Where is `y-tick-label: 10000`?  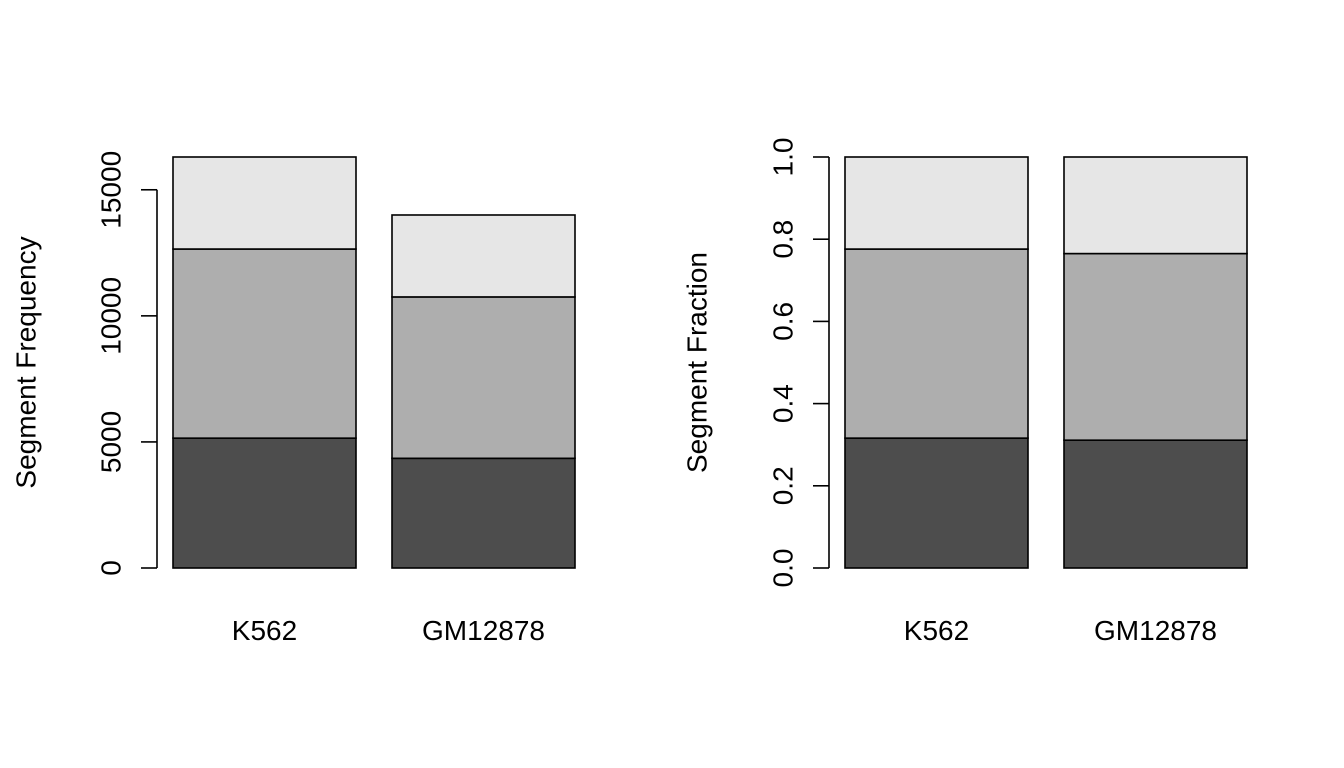
y-tick-label: 10000 is located at coordinates (111, 316).